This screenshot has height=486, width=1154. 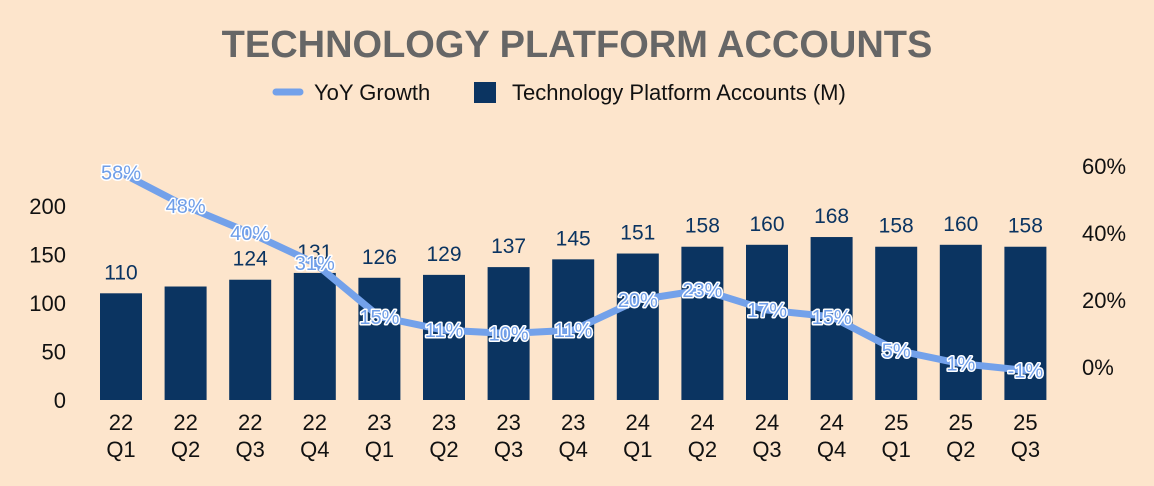 What do you see at coordinates (47, 255) in the screenshot?
I see `left-tick-label: 150` at bounding box center [47, 255].